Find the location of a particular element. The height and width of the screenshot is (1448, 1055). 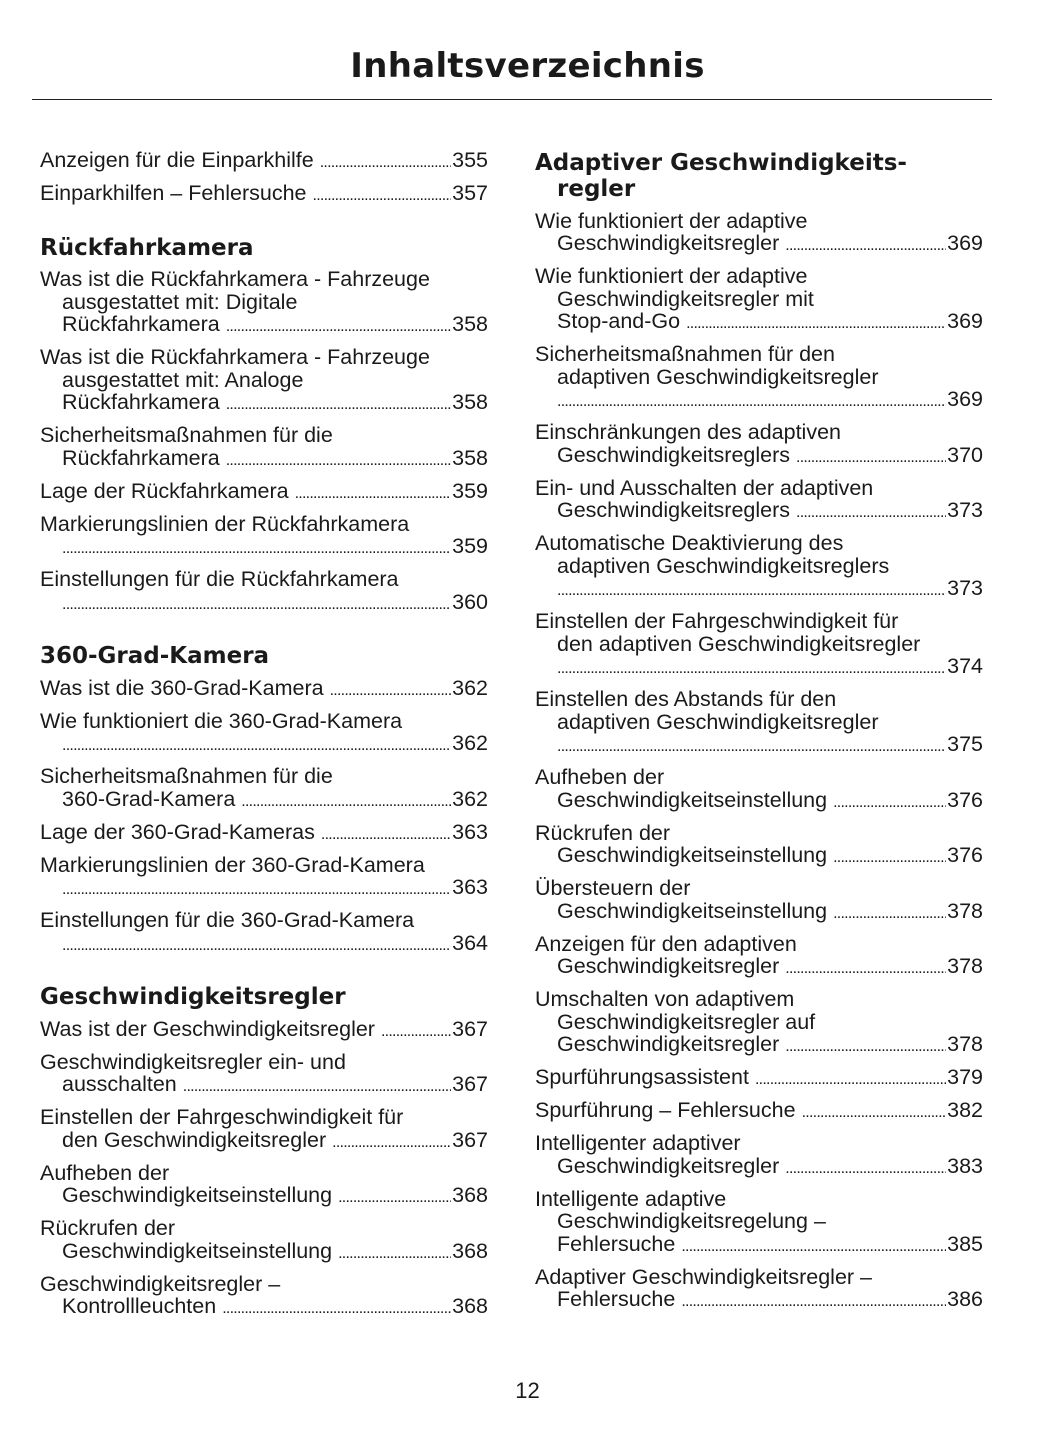

toc-page-number: 370 is located at coordinates (965, 454).